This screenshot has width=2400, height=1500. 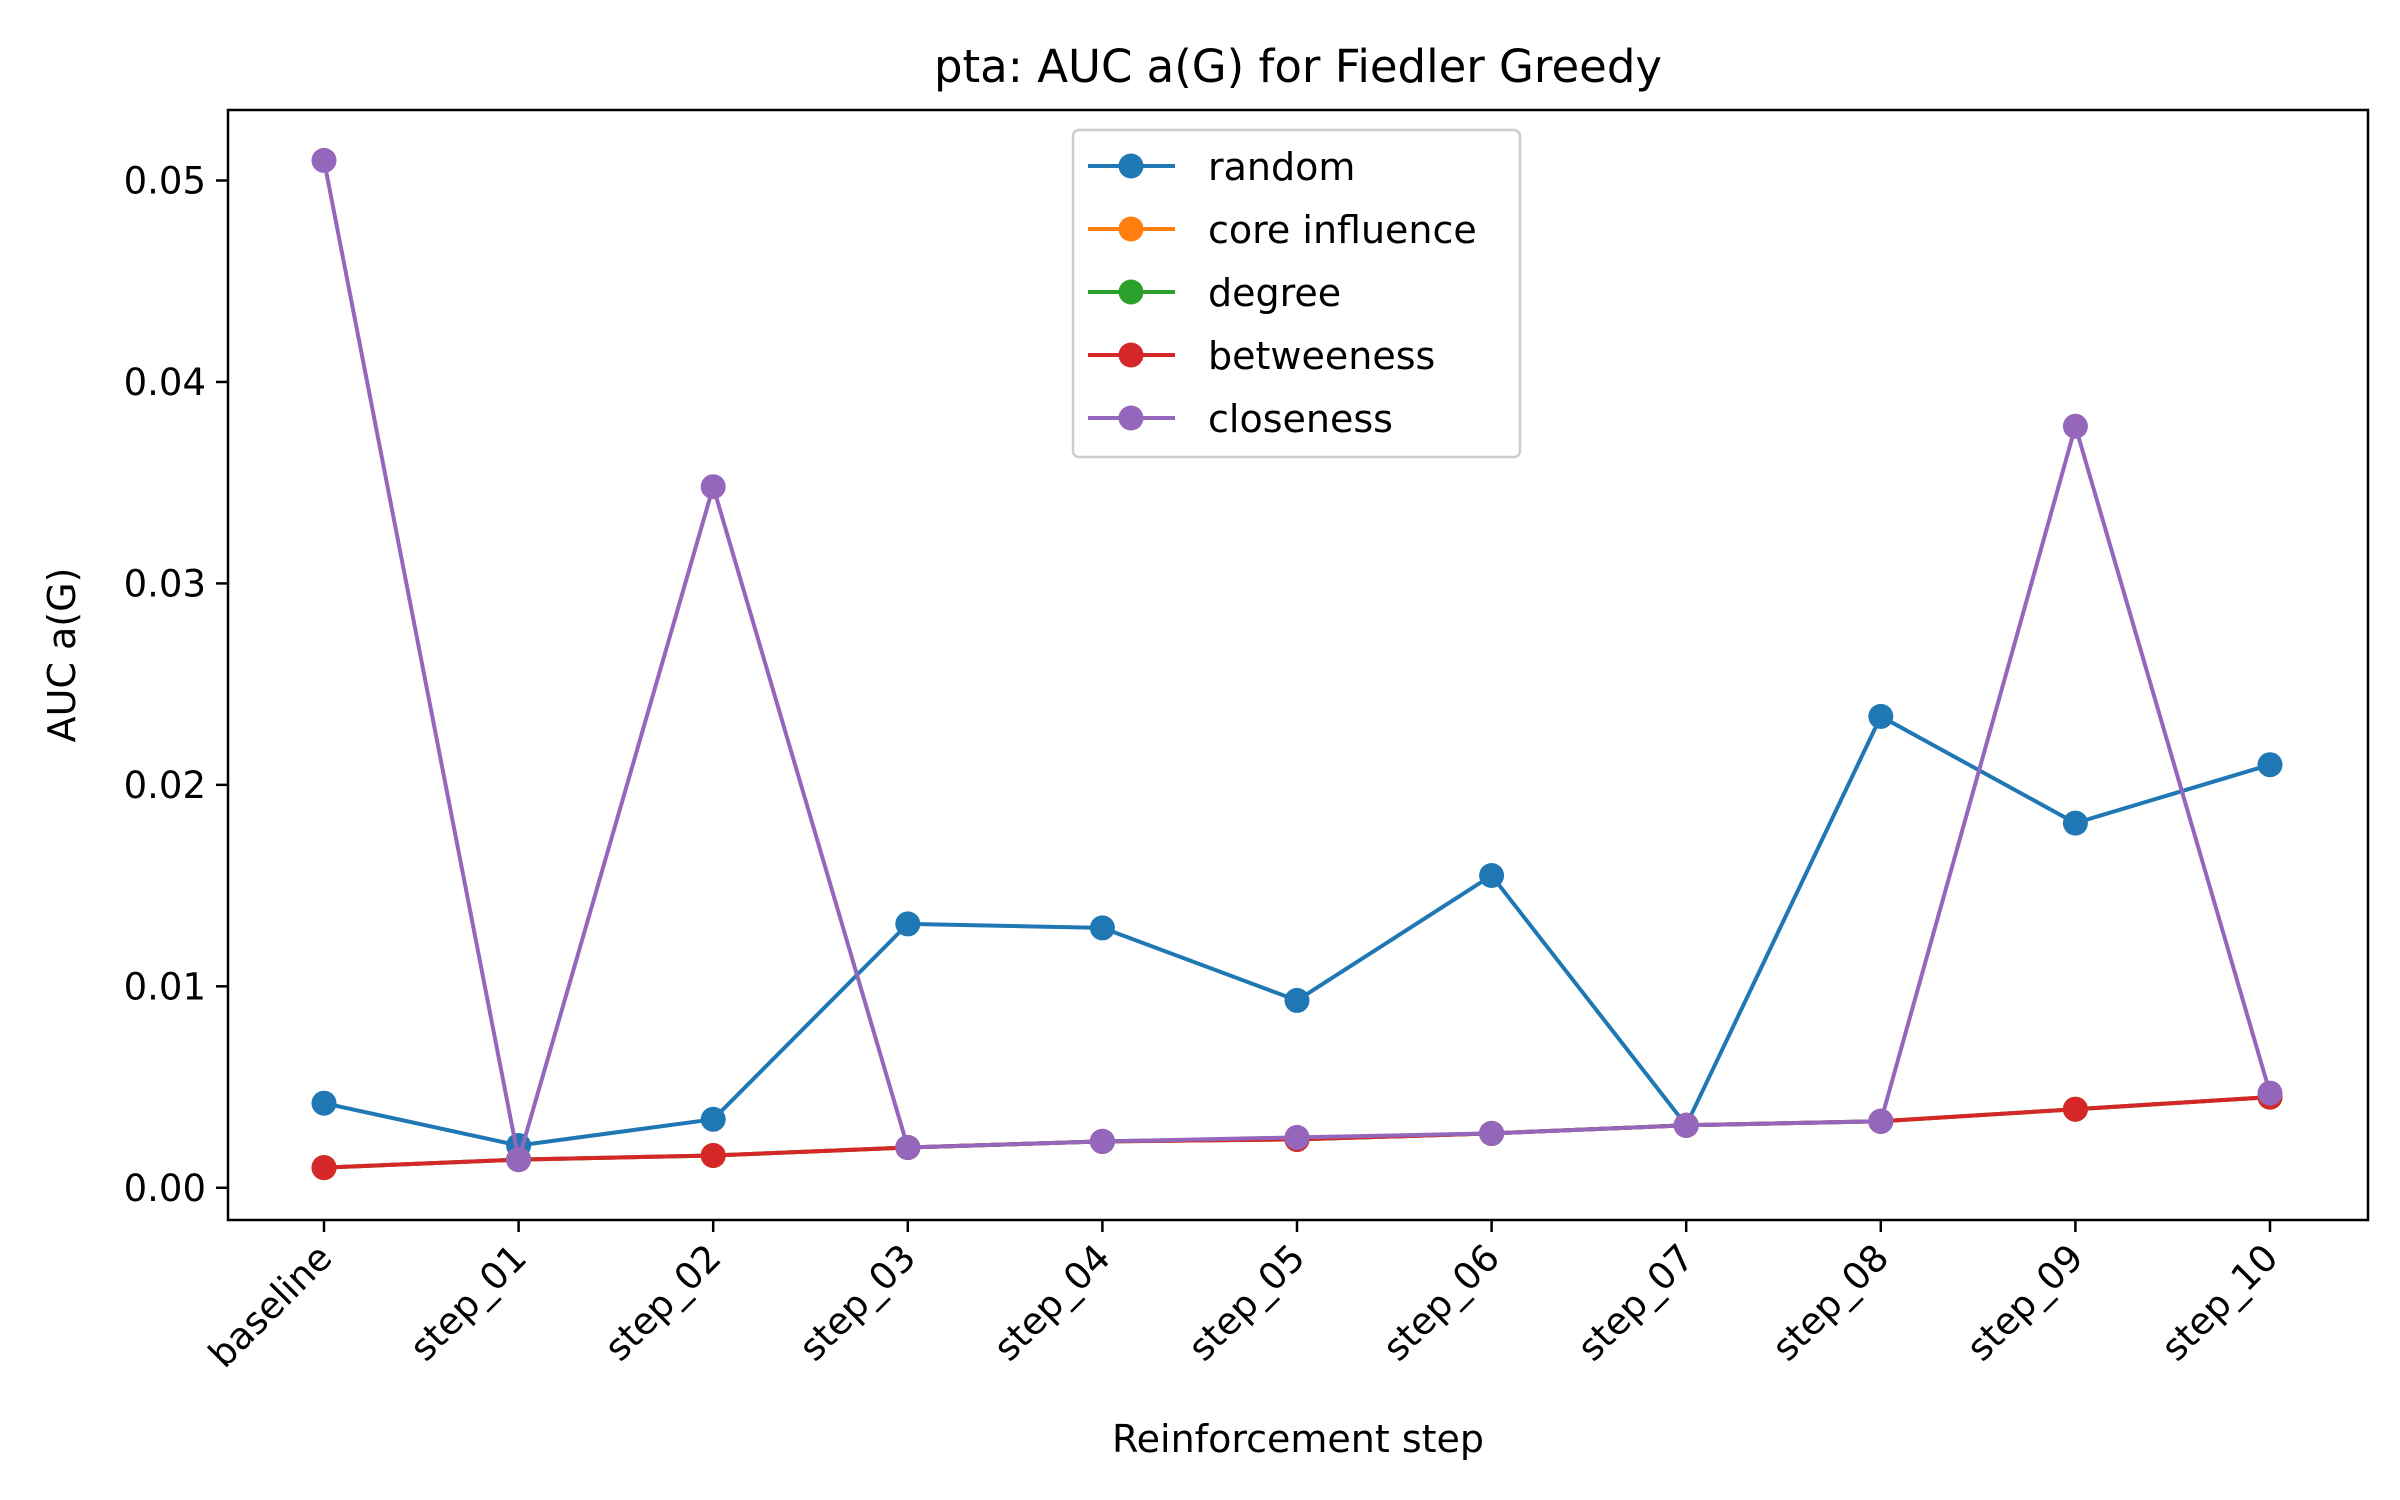 I want to click on legend-label: core influence, so click(x=1342, y=230).